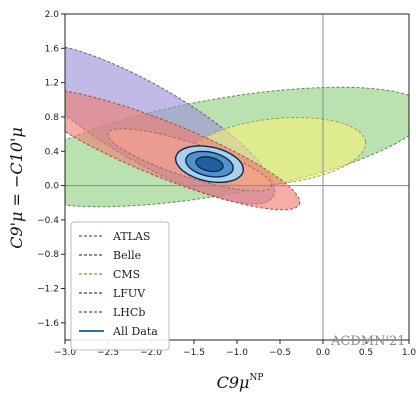 The width and height of the screenshot is (416, 400). I want to click on y-axis-label: C9'μ = −C10'μ, so click(16, 188).